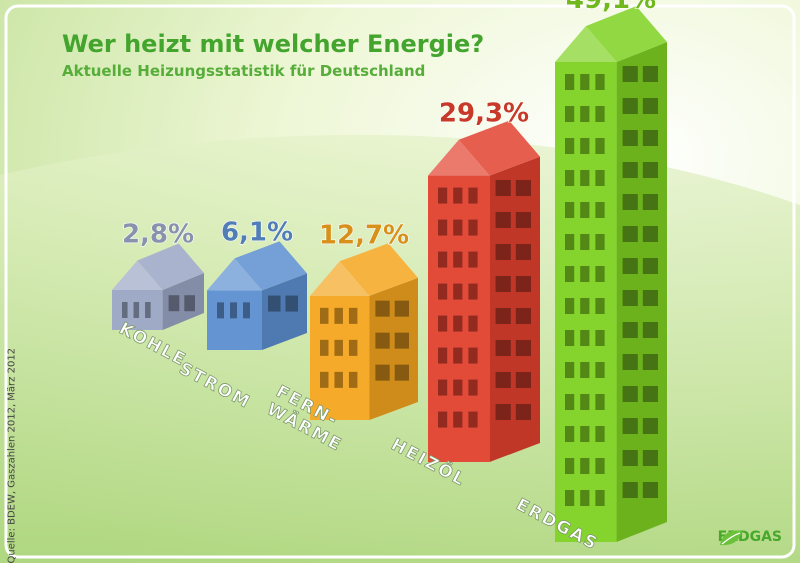  I want to click on chart-title: Wer heizt mit welcher Energie?, so click(273, 44).